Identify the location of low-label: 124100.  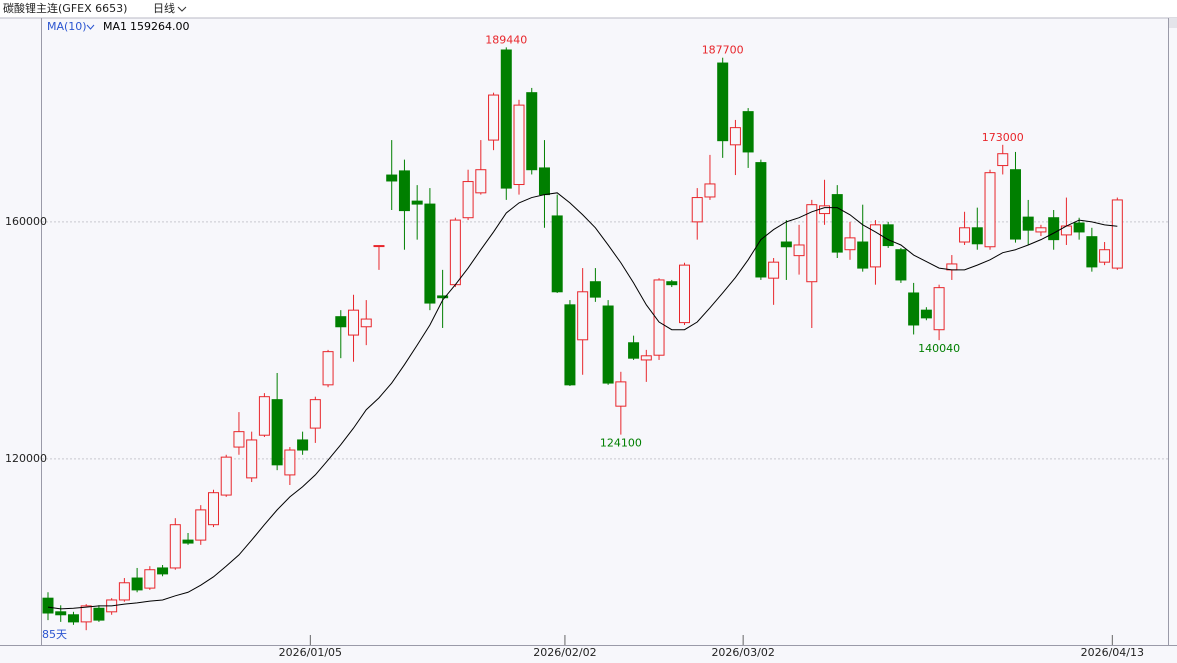
(621, 443).